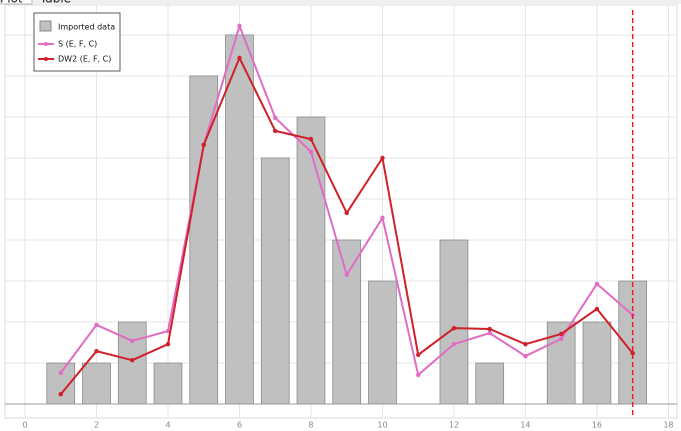 Image resolution: width=681 pixels, height=431 pixels. I want to click on x-tick-label: 8, so click(310, 425).